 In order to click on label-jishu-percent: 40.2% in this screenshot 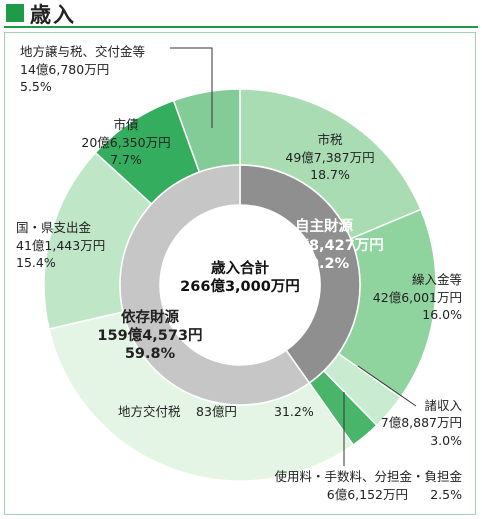, I will do `click(324, 264)`.